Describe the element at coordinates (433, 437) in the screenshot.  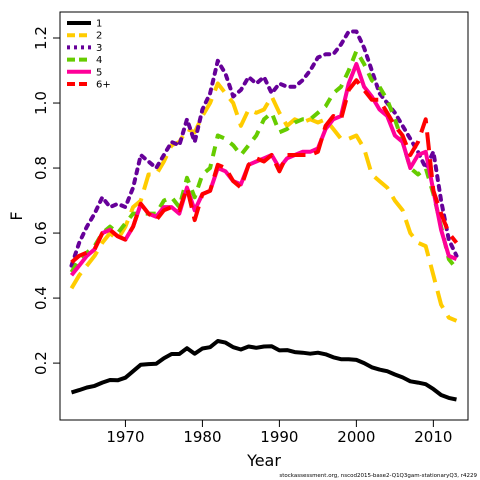
I see `x-tick-label: 2010` at that location.